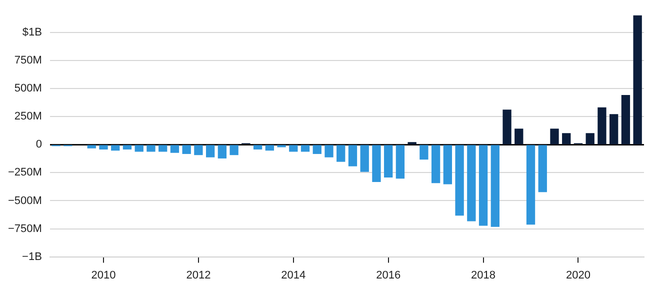 The height and width of the screenshot is (288, 662). What do you see at coordinates (483, 275) in the screenshot?
I see `x-tick-label: 2018` at bounding box center [483, 275].